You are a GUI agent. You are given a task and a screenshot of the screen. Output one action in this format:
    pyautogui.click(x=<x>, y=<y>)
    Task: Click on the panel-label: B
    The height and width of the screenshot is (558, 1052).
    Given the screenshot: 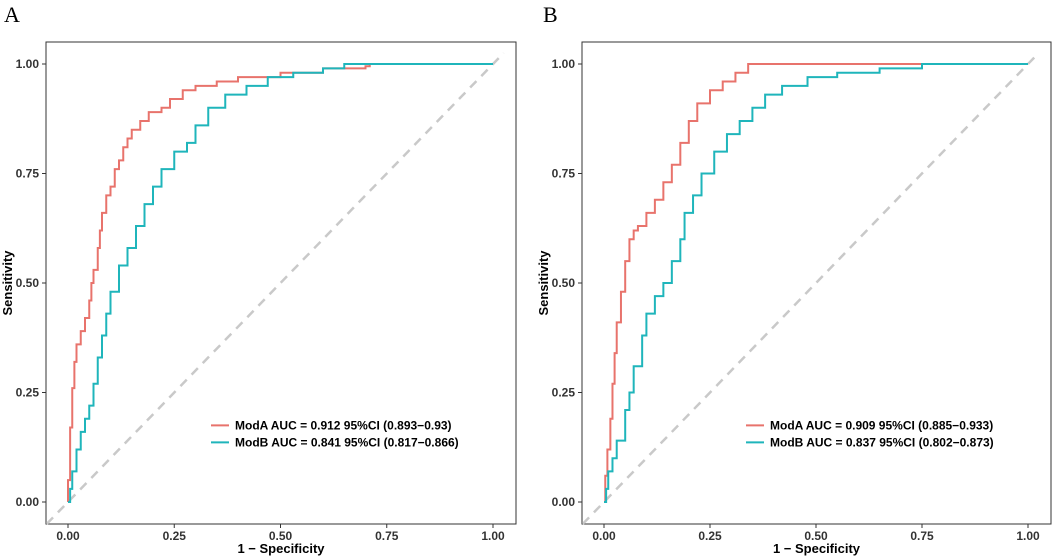 What is the action you would take?
    pyautogui.click(x=550, y=14)
    